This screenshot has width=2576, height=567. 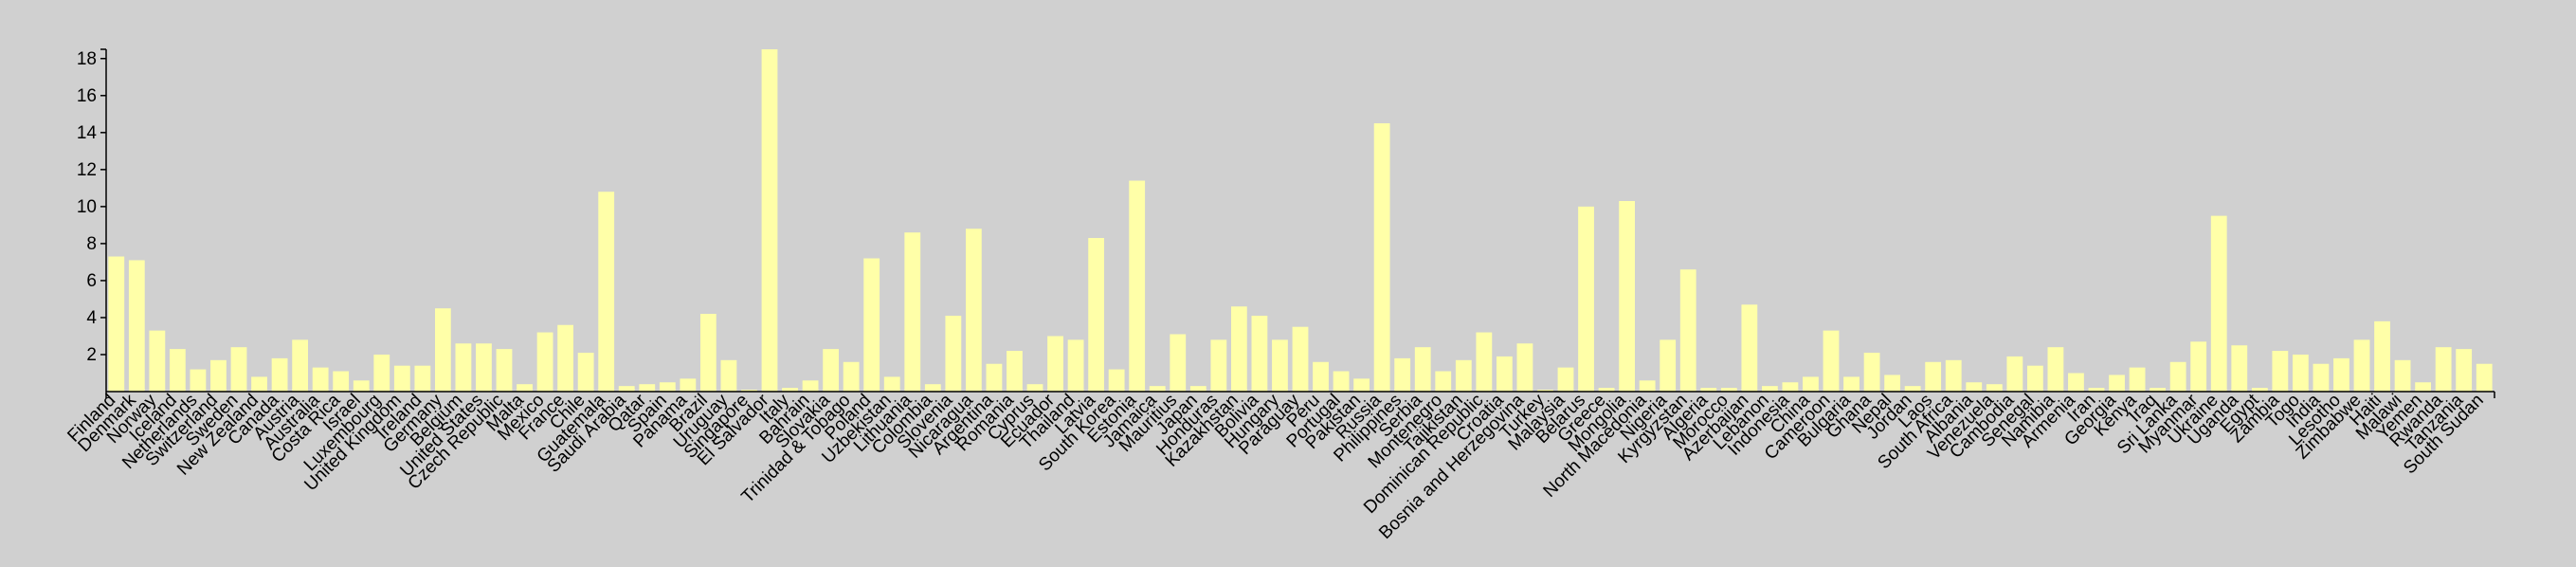 I want to click on y-tick-label: 12, so click(x=87, y=170).